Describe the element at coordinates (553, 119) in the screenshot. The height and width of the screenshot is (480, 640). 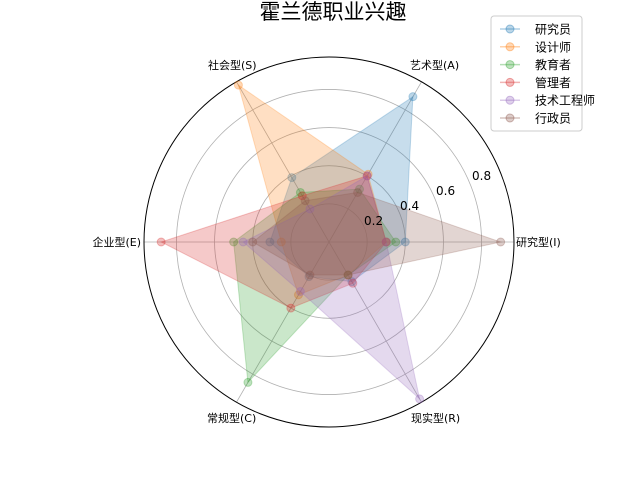
I see `legend-label: 行政员` at that location.